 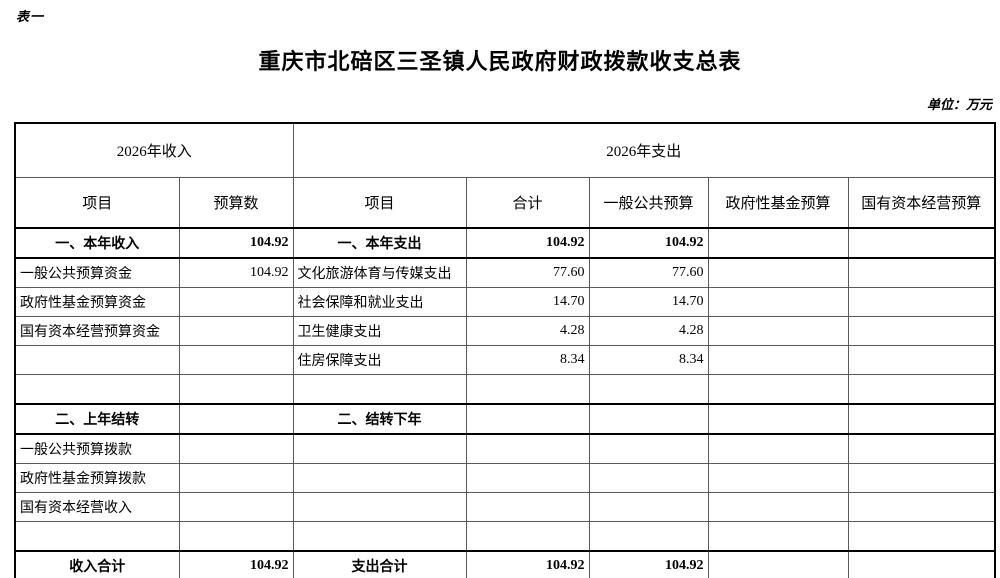 What do you see at coordinates (648, 272) in the screenshot?
I see `expense-general-public-value: 77.60` at bounding box center [648, 272].